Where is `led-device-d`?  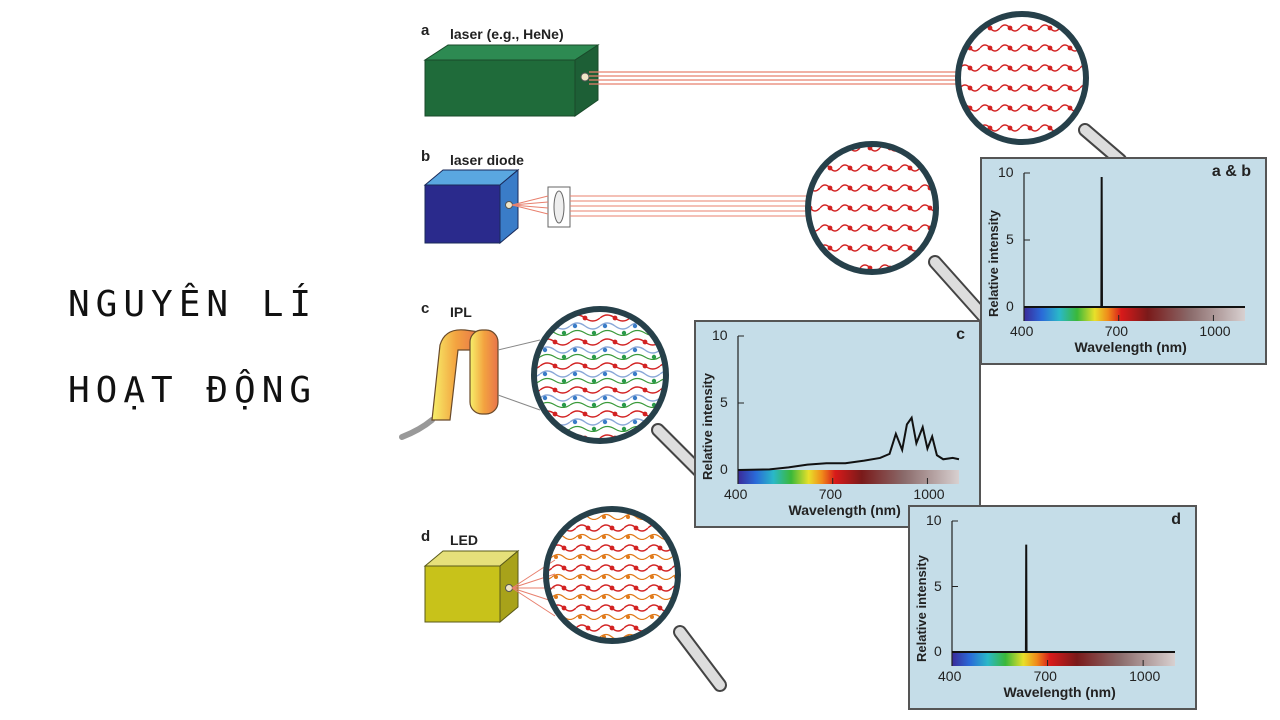 led-device-d is located at coordinates (471, 586).